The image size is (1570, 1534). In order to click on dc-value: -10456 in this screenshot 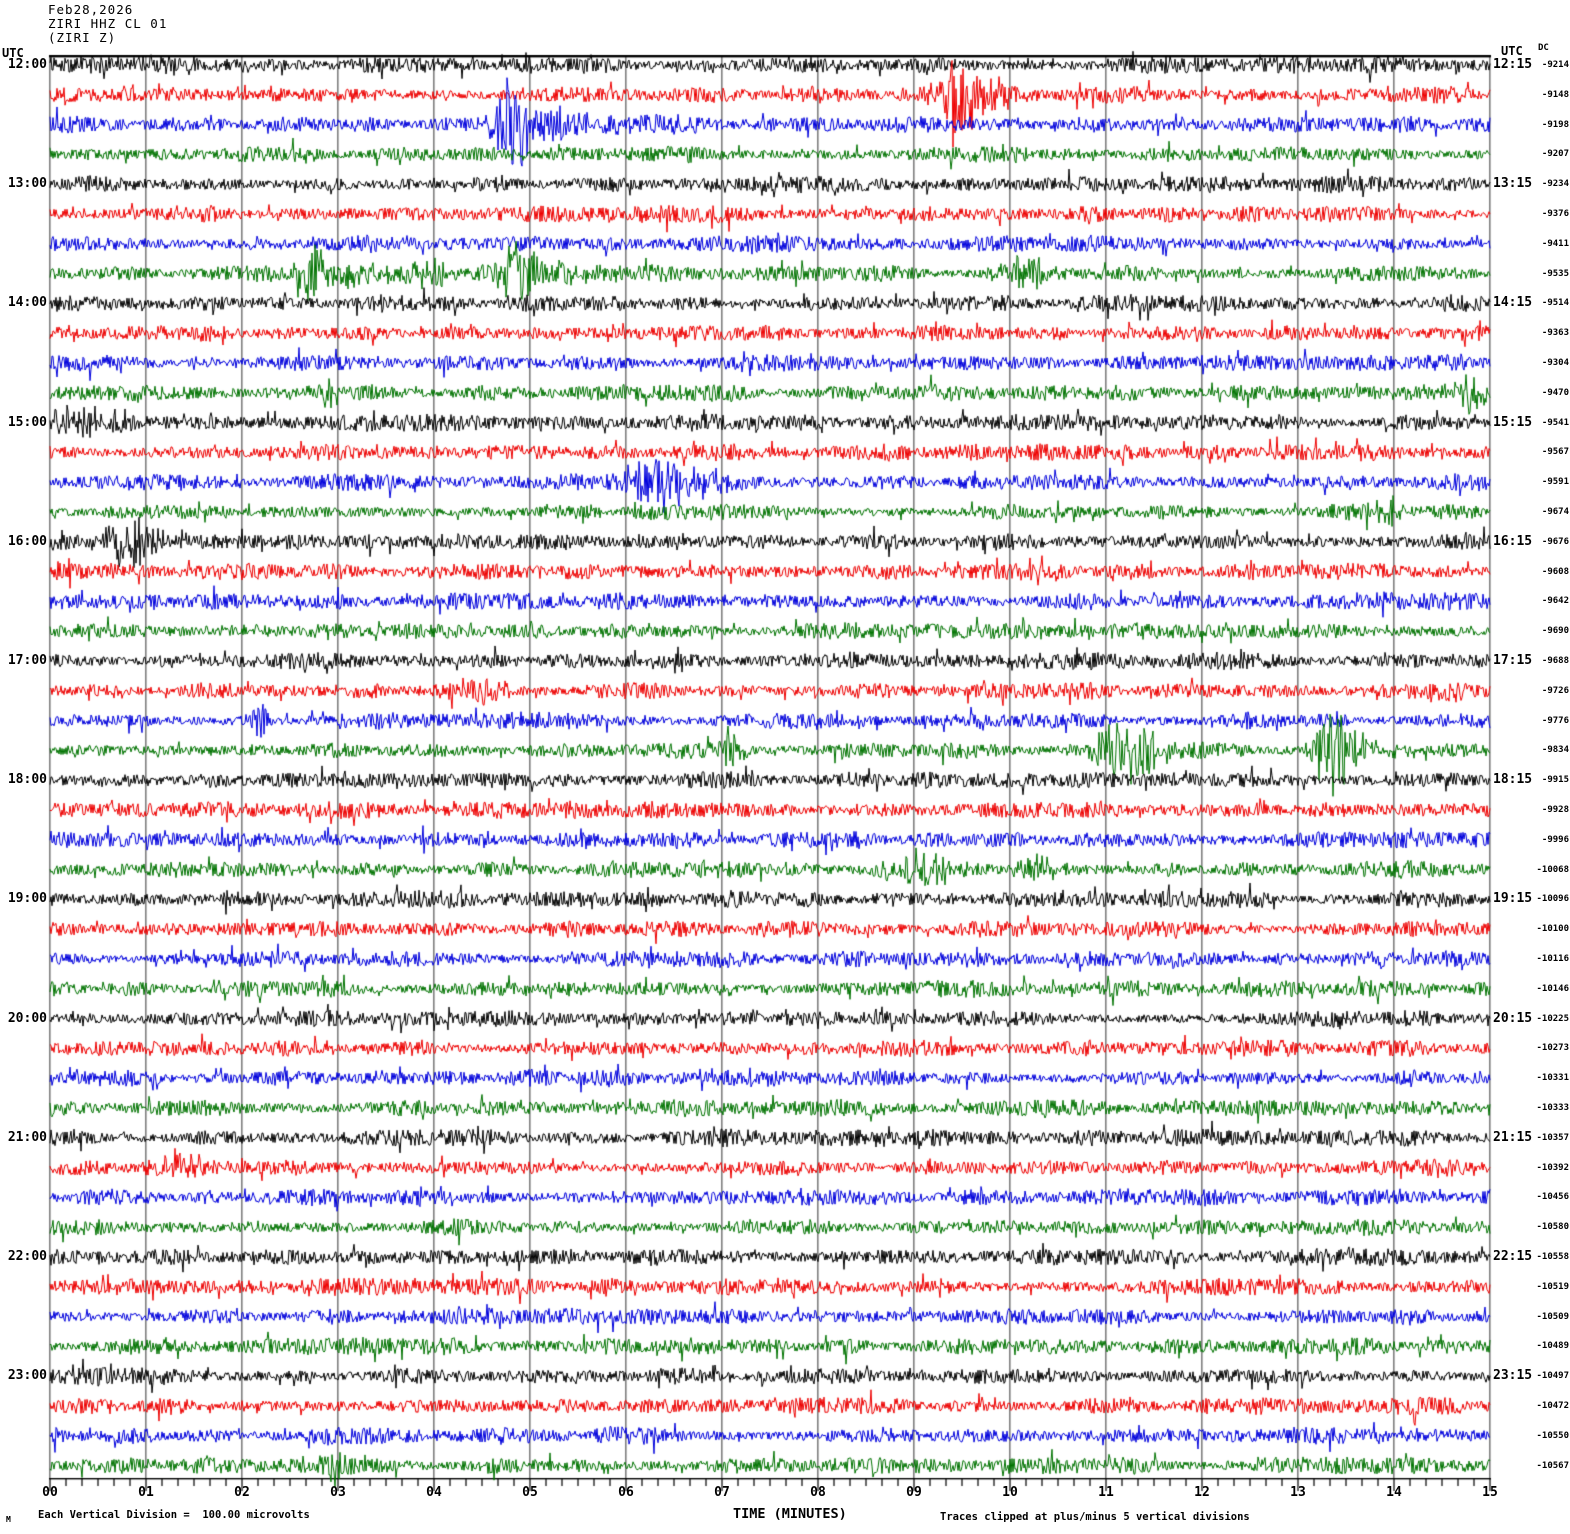, I will do `click(1552, 1197)`.